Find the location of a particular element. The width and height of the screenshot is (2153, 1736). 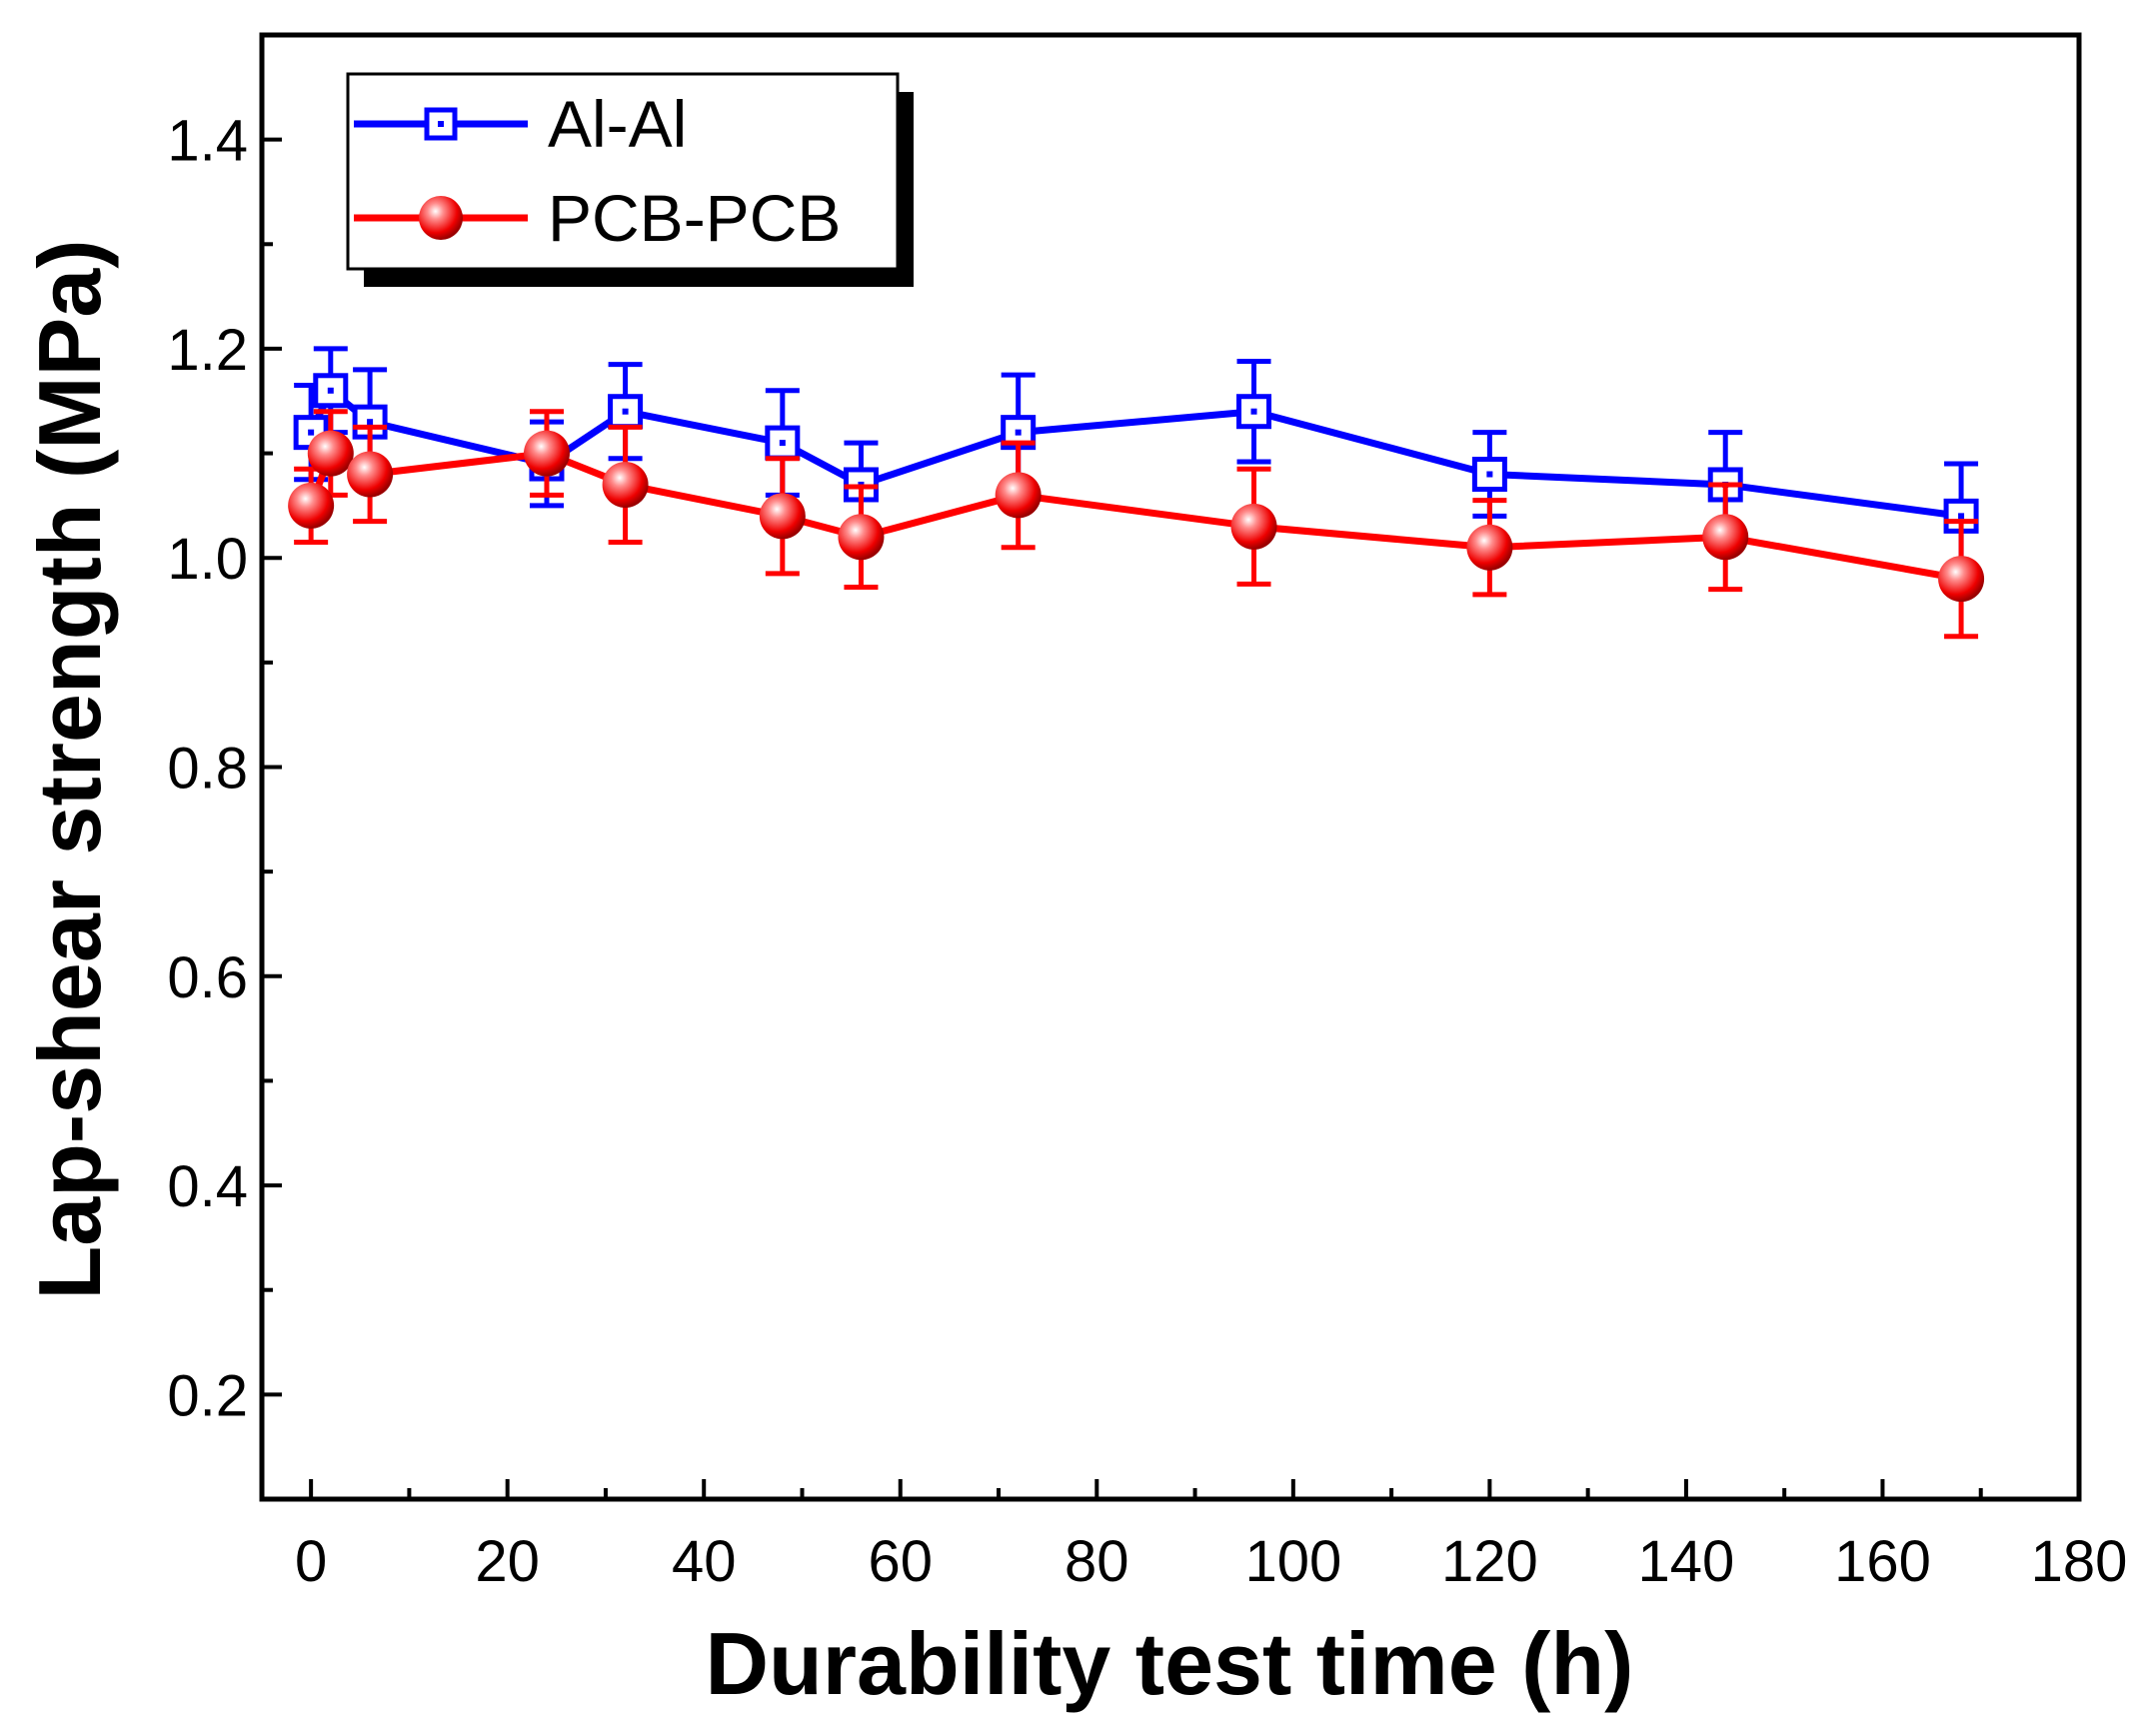

x-tick-label: 40 is located at coordinates (704, 1561).